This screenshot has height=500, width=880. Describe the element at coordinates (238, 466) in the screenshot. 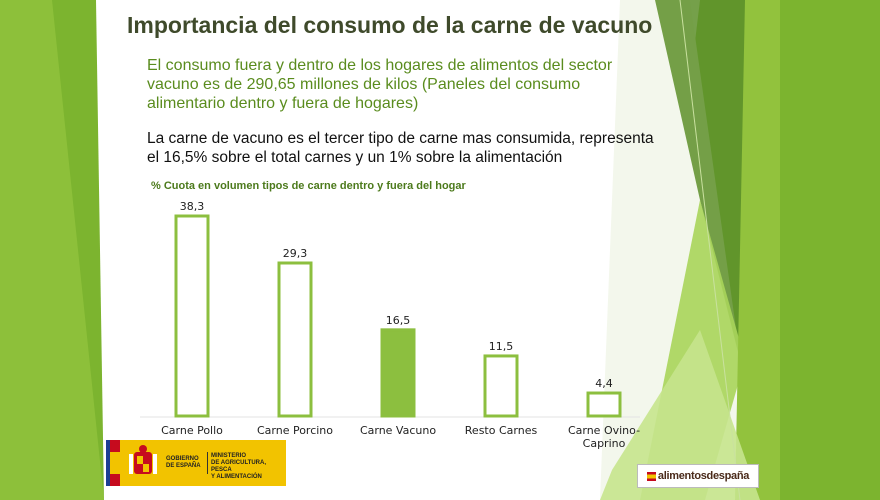

I see `ministry-line-2: DE AGRICULTURA, PESCA` at that location.